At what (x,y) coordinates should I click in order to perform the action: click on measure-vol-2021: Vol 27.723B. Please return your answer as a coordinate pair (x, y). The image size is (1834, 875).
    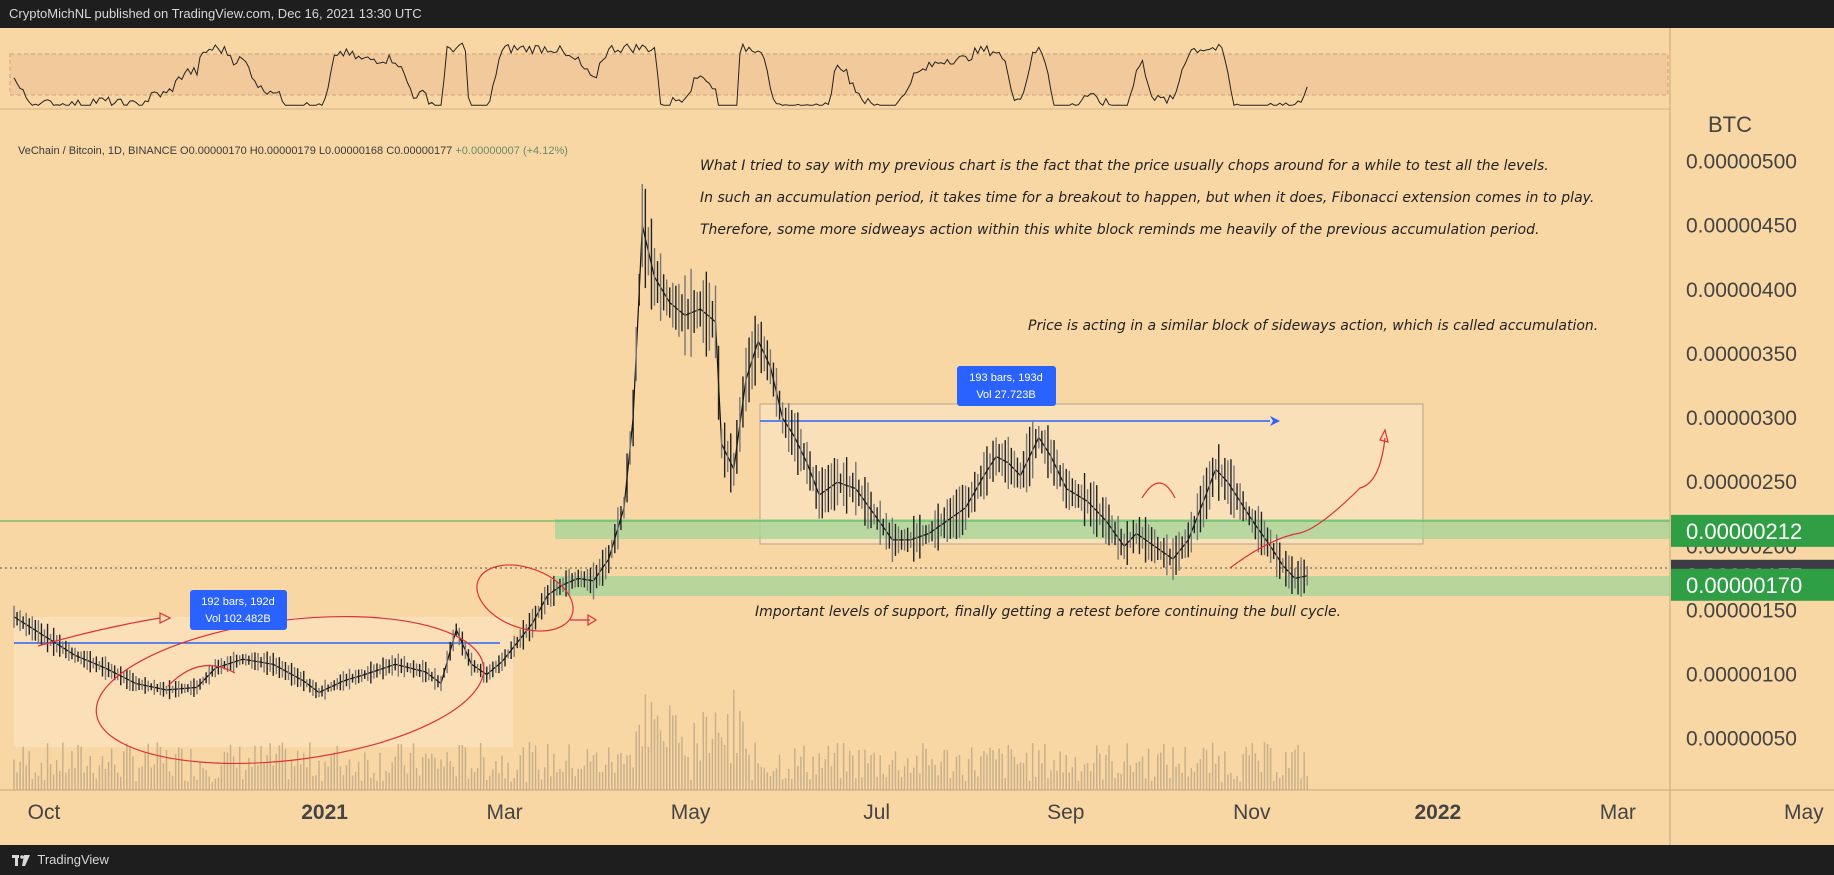
    Looking at the image, I should click on (1005, 395).